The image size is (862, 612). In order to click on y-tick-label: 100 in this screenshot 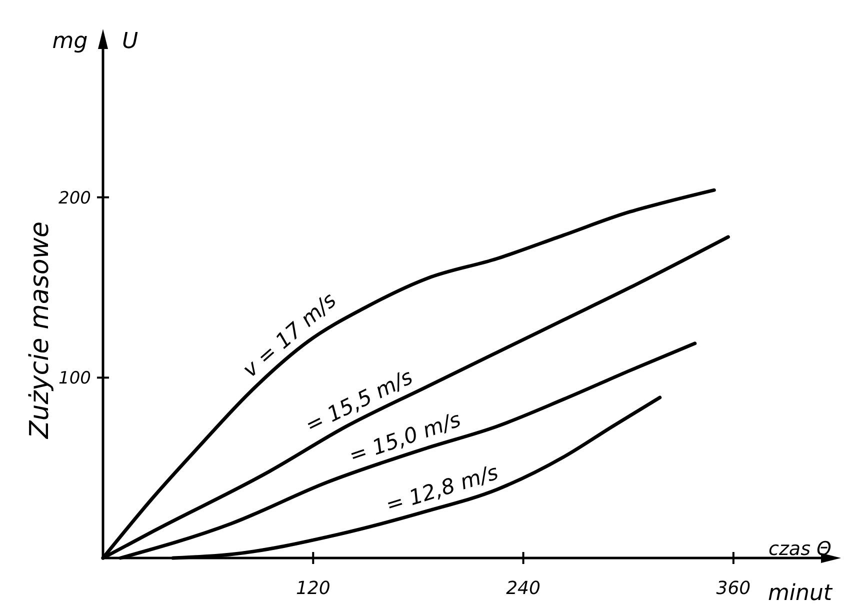, I will do `click(74, 378)`.